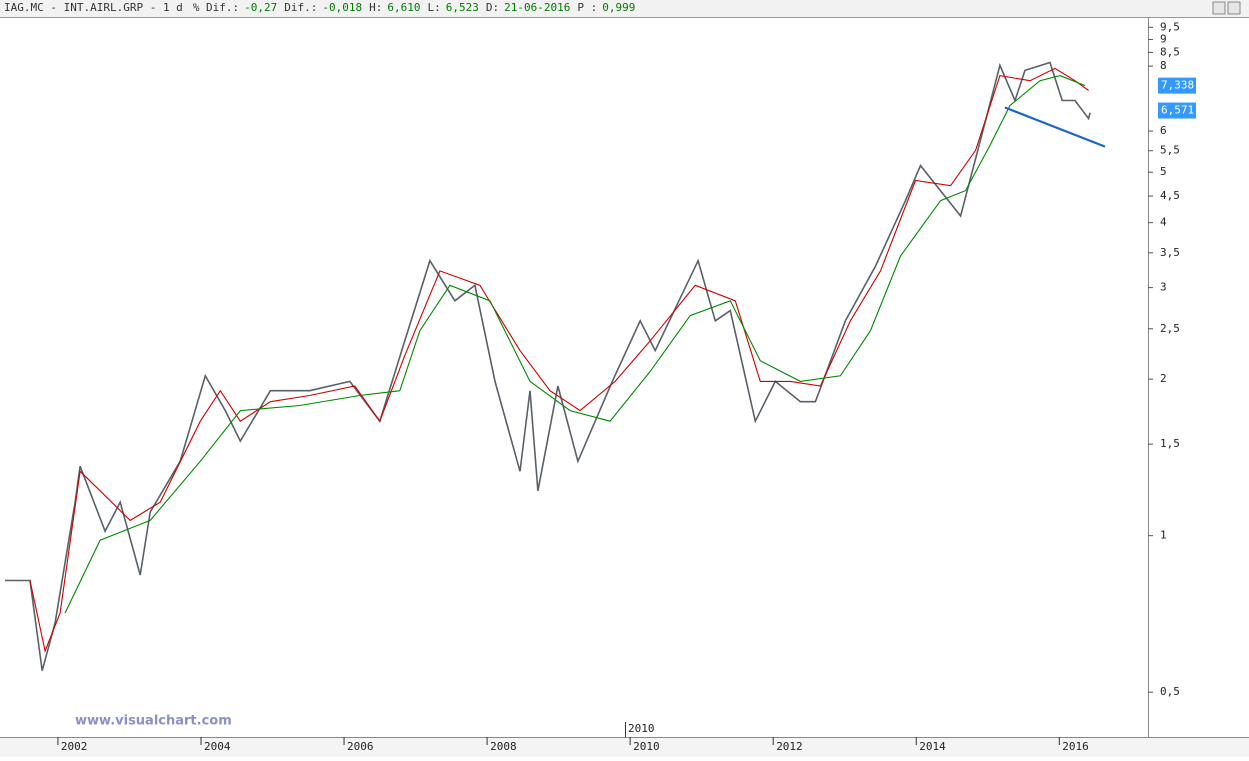  I want to click on field-label: Dif.:, so click(300, 7).